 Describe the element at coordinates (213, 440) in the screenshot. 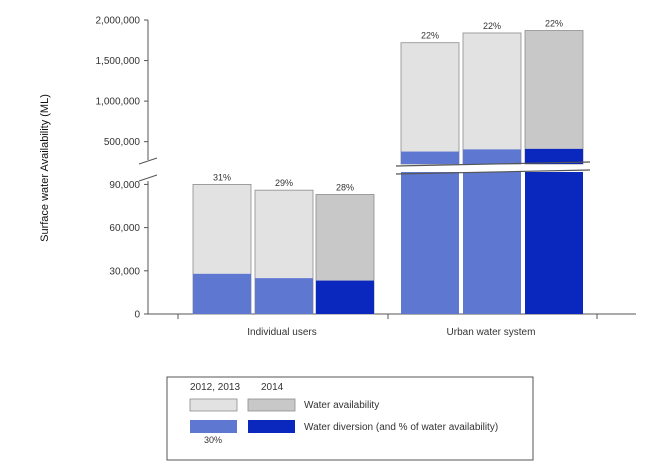

I see `legend-example-percent: 30%` at that location.